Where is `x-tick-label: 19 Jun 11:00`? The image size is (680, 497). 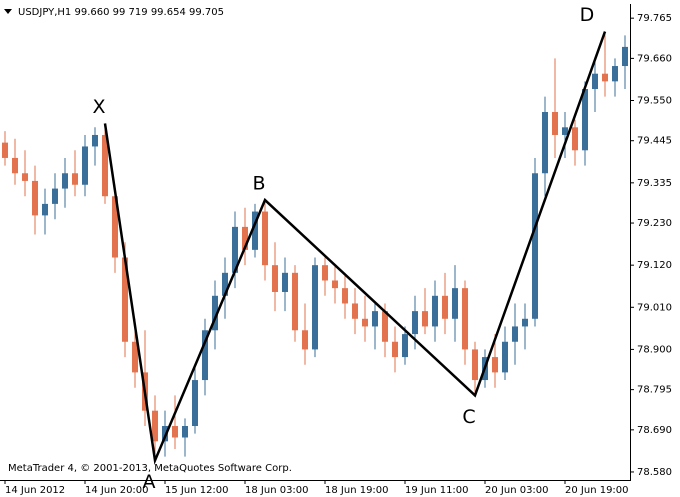
x-tick-label: 19 Jun 11:00 is located at coordinates (437, 490).